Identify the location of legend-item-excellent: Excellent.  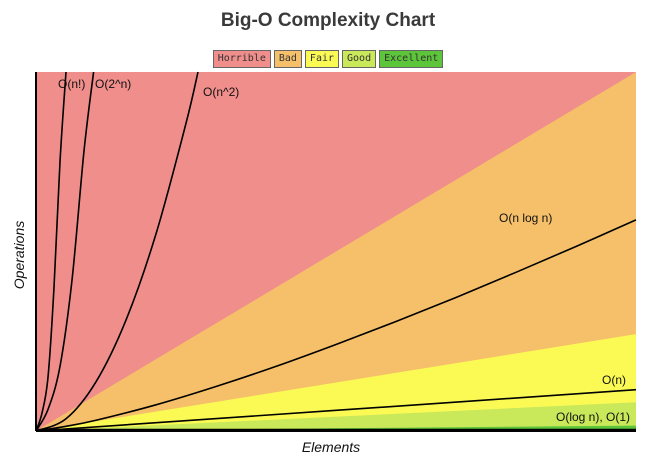
(411, 59).